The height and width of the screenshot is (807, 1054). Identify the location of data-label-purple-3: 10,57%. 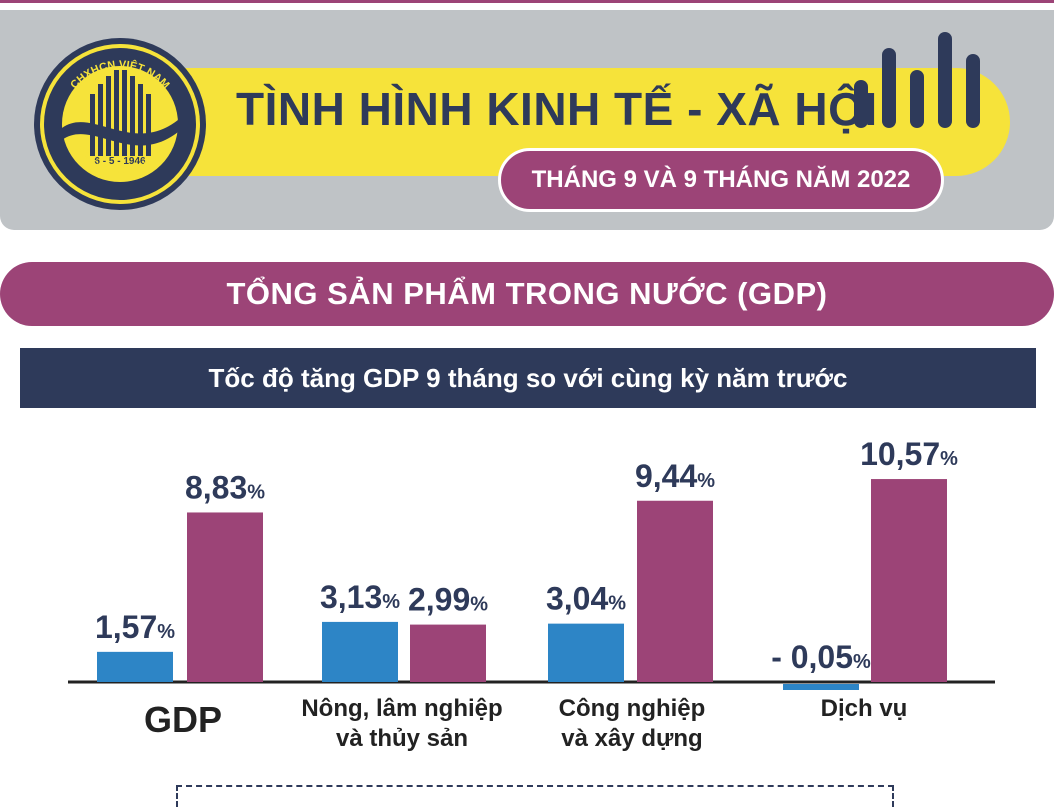
(909, 454).